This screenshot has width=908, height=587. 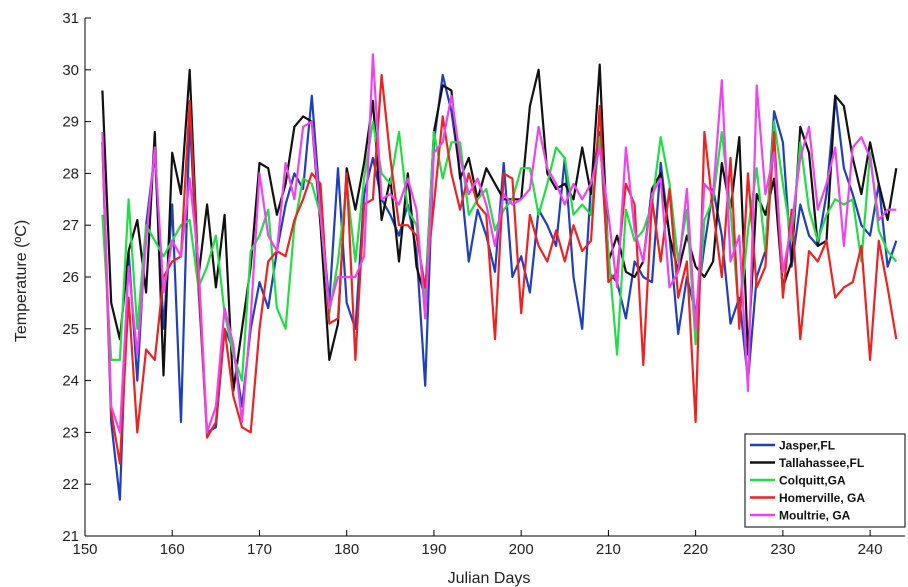 I want to click on y-tick-label: 21, so click(x=70, y=536).